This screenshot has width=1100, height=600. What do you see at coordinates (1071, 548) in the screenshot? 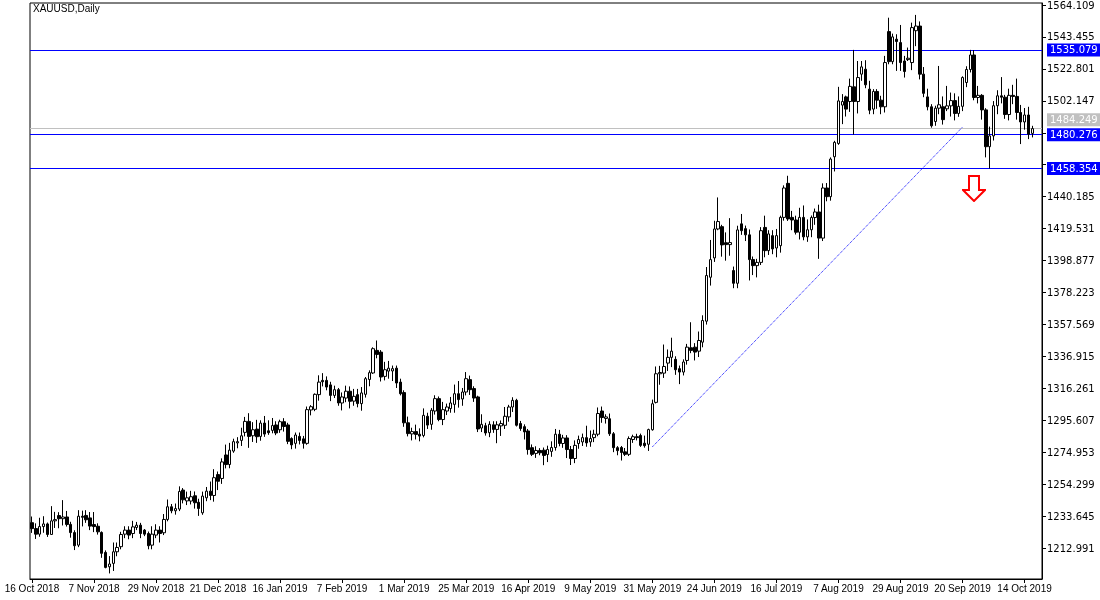
I see `y-tick-label: 1212.991` at bounding box center [1071, 548].